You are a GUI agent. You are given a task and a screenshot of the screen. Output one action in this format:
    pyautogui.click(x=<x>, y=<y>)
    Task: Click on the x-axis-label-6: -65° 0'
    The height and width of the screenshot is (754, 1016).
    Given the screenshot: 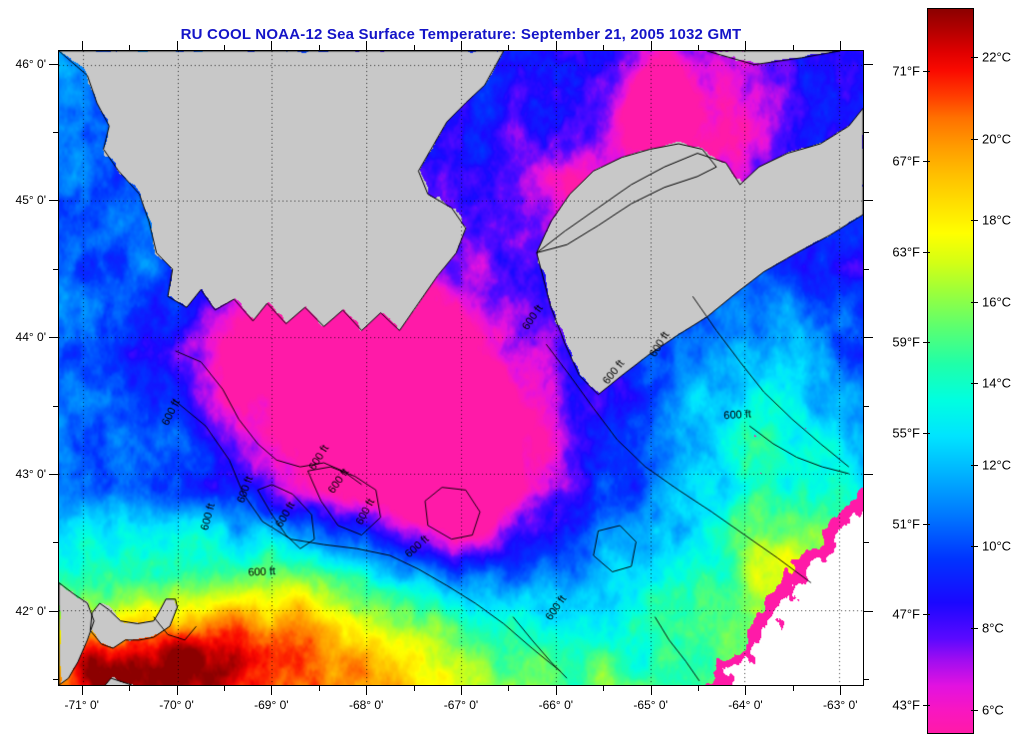 What is the action you would take?
    pyautogui.click(x=650, y=705)
    